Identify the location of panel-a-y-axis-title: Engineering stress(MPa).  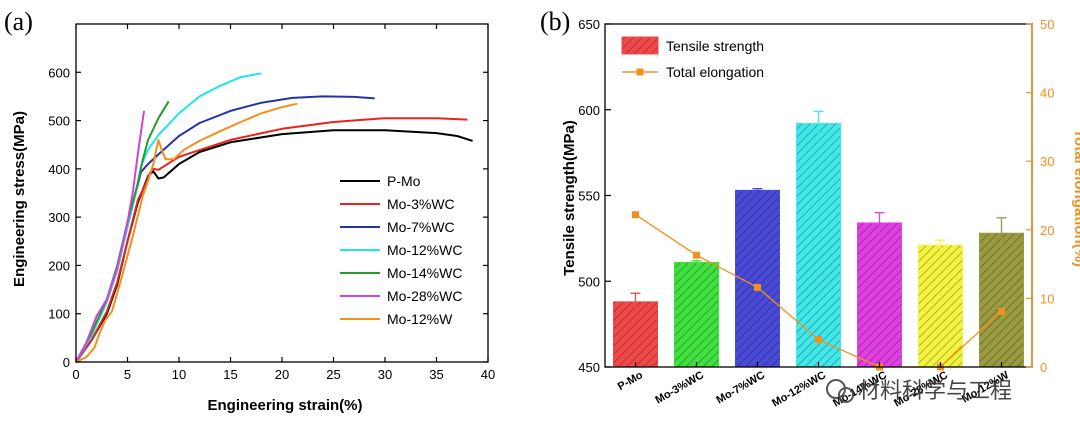
(19, 199).